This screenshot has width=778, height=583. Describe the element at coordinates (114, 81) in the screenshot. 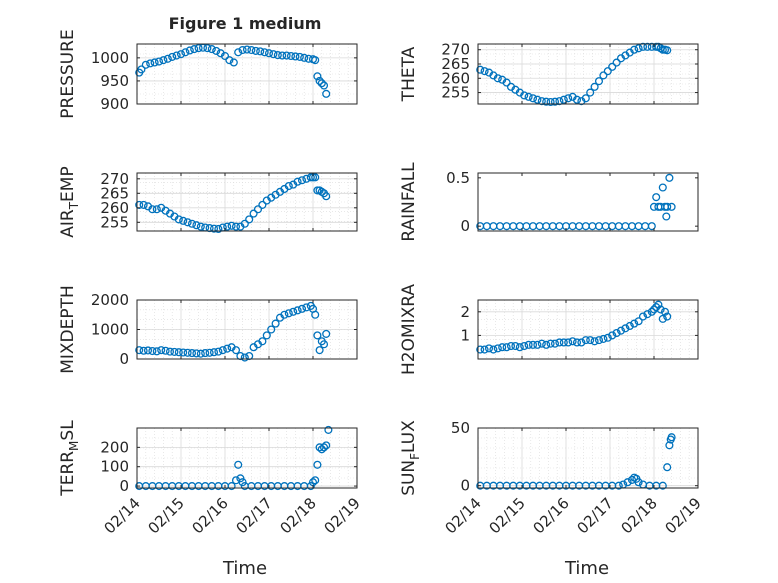

I see `y-tick-label: 950` at that location.